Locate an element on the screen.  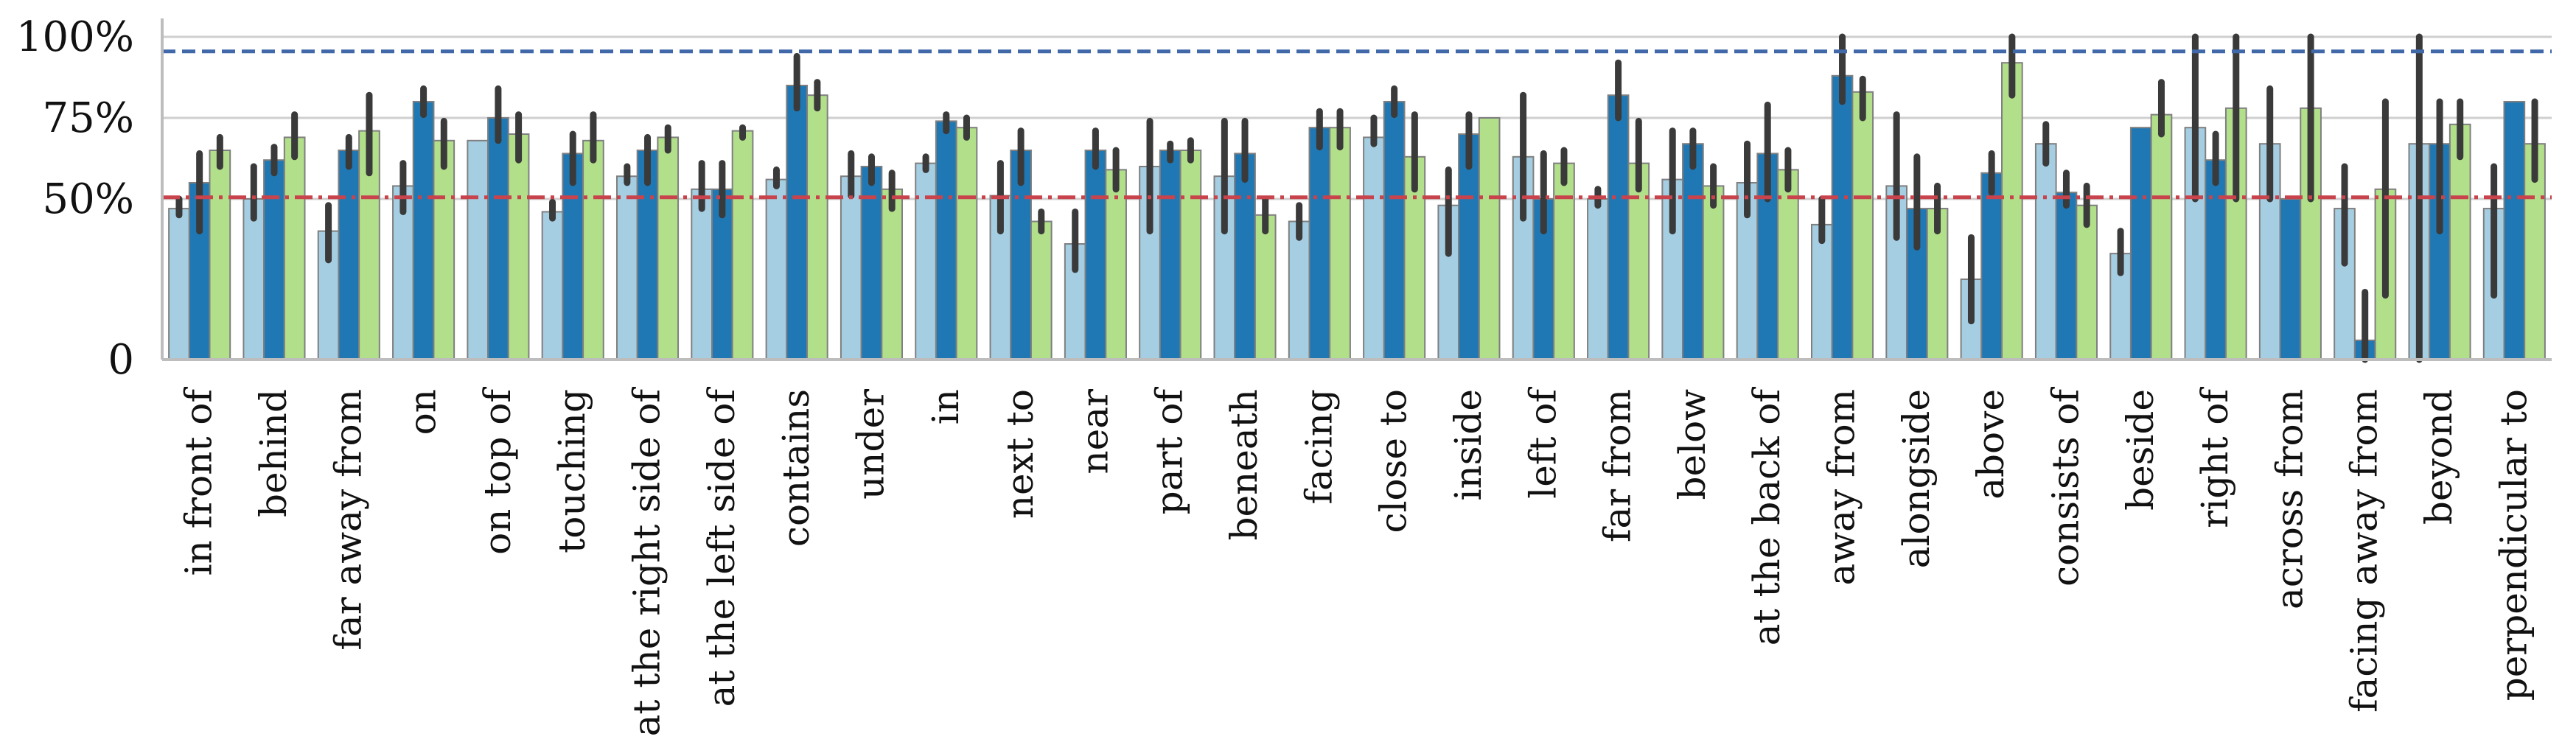
x-tick-label: inside is located at coordinates (1468, 444).